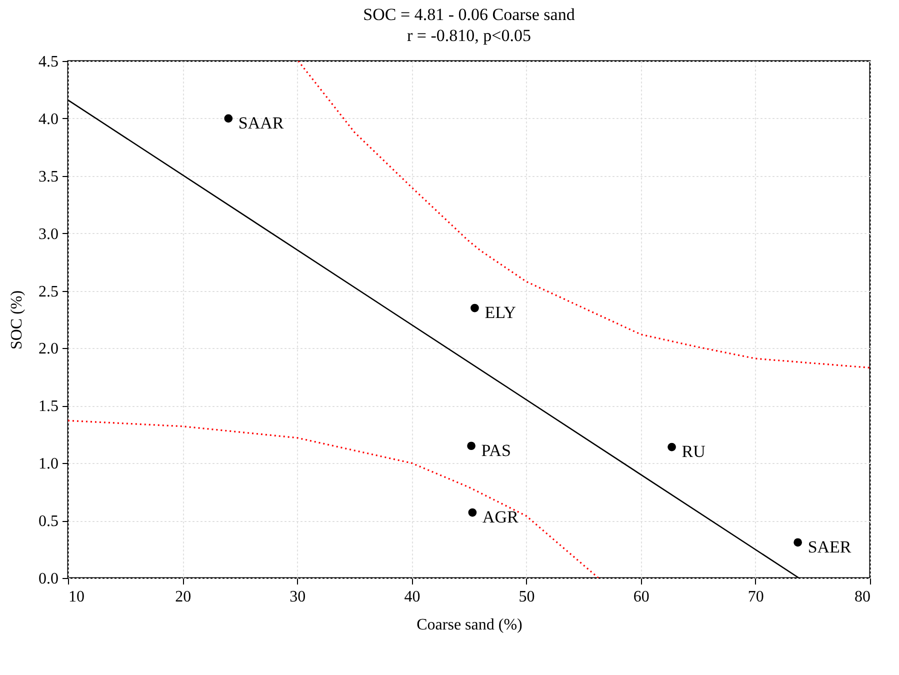  I want to click on annotation: AGR, so click(500, 517).